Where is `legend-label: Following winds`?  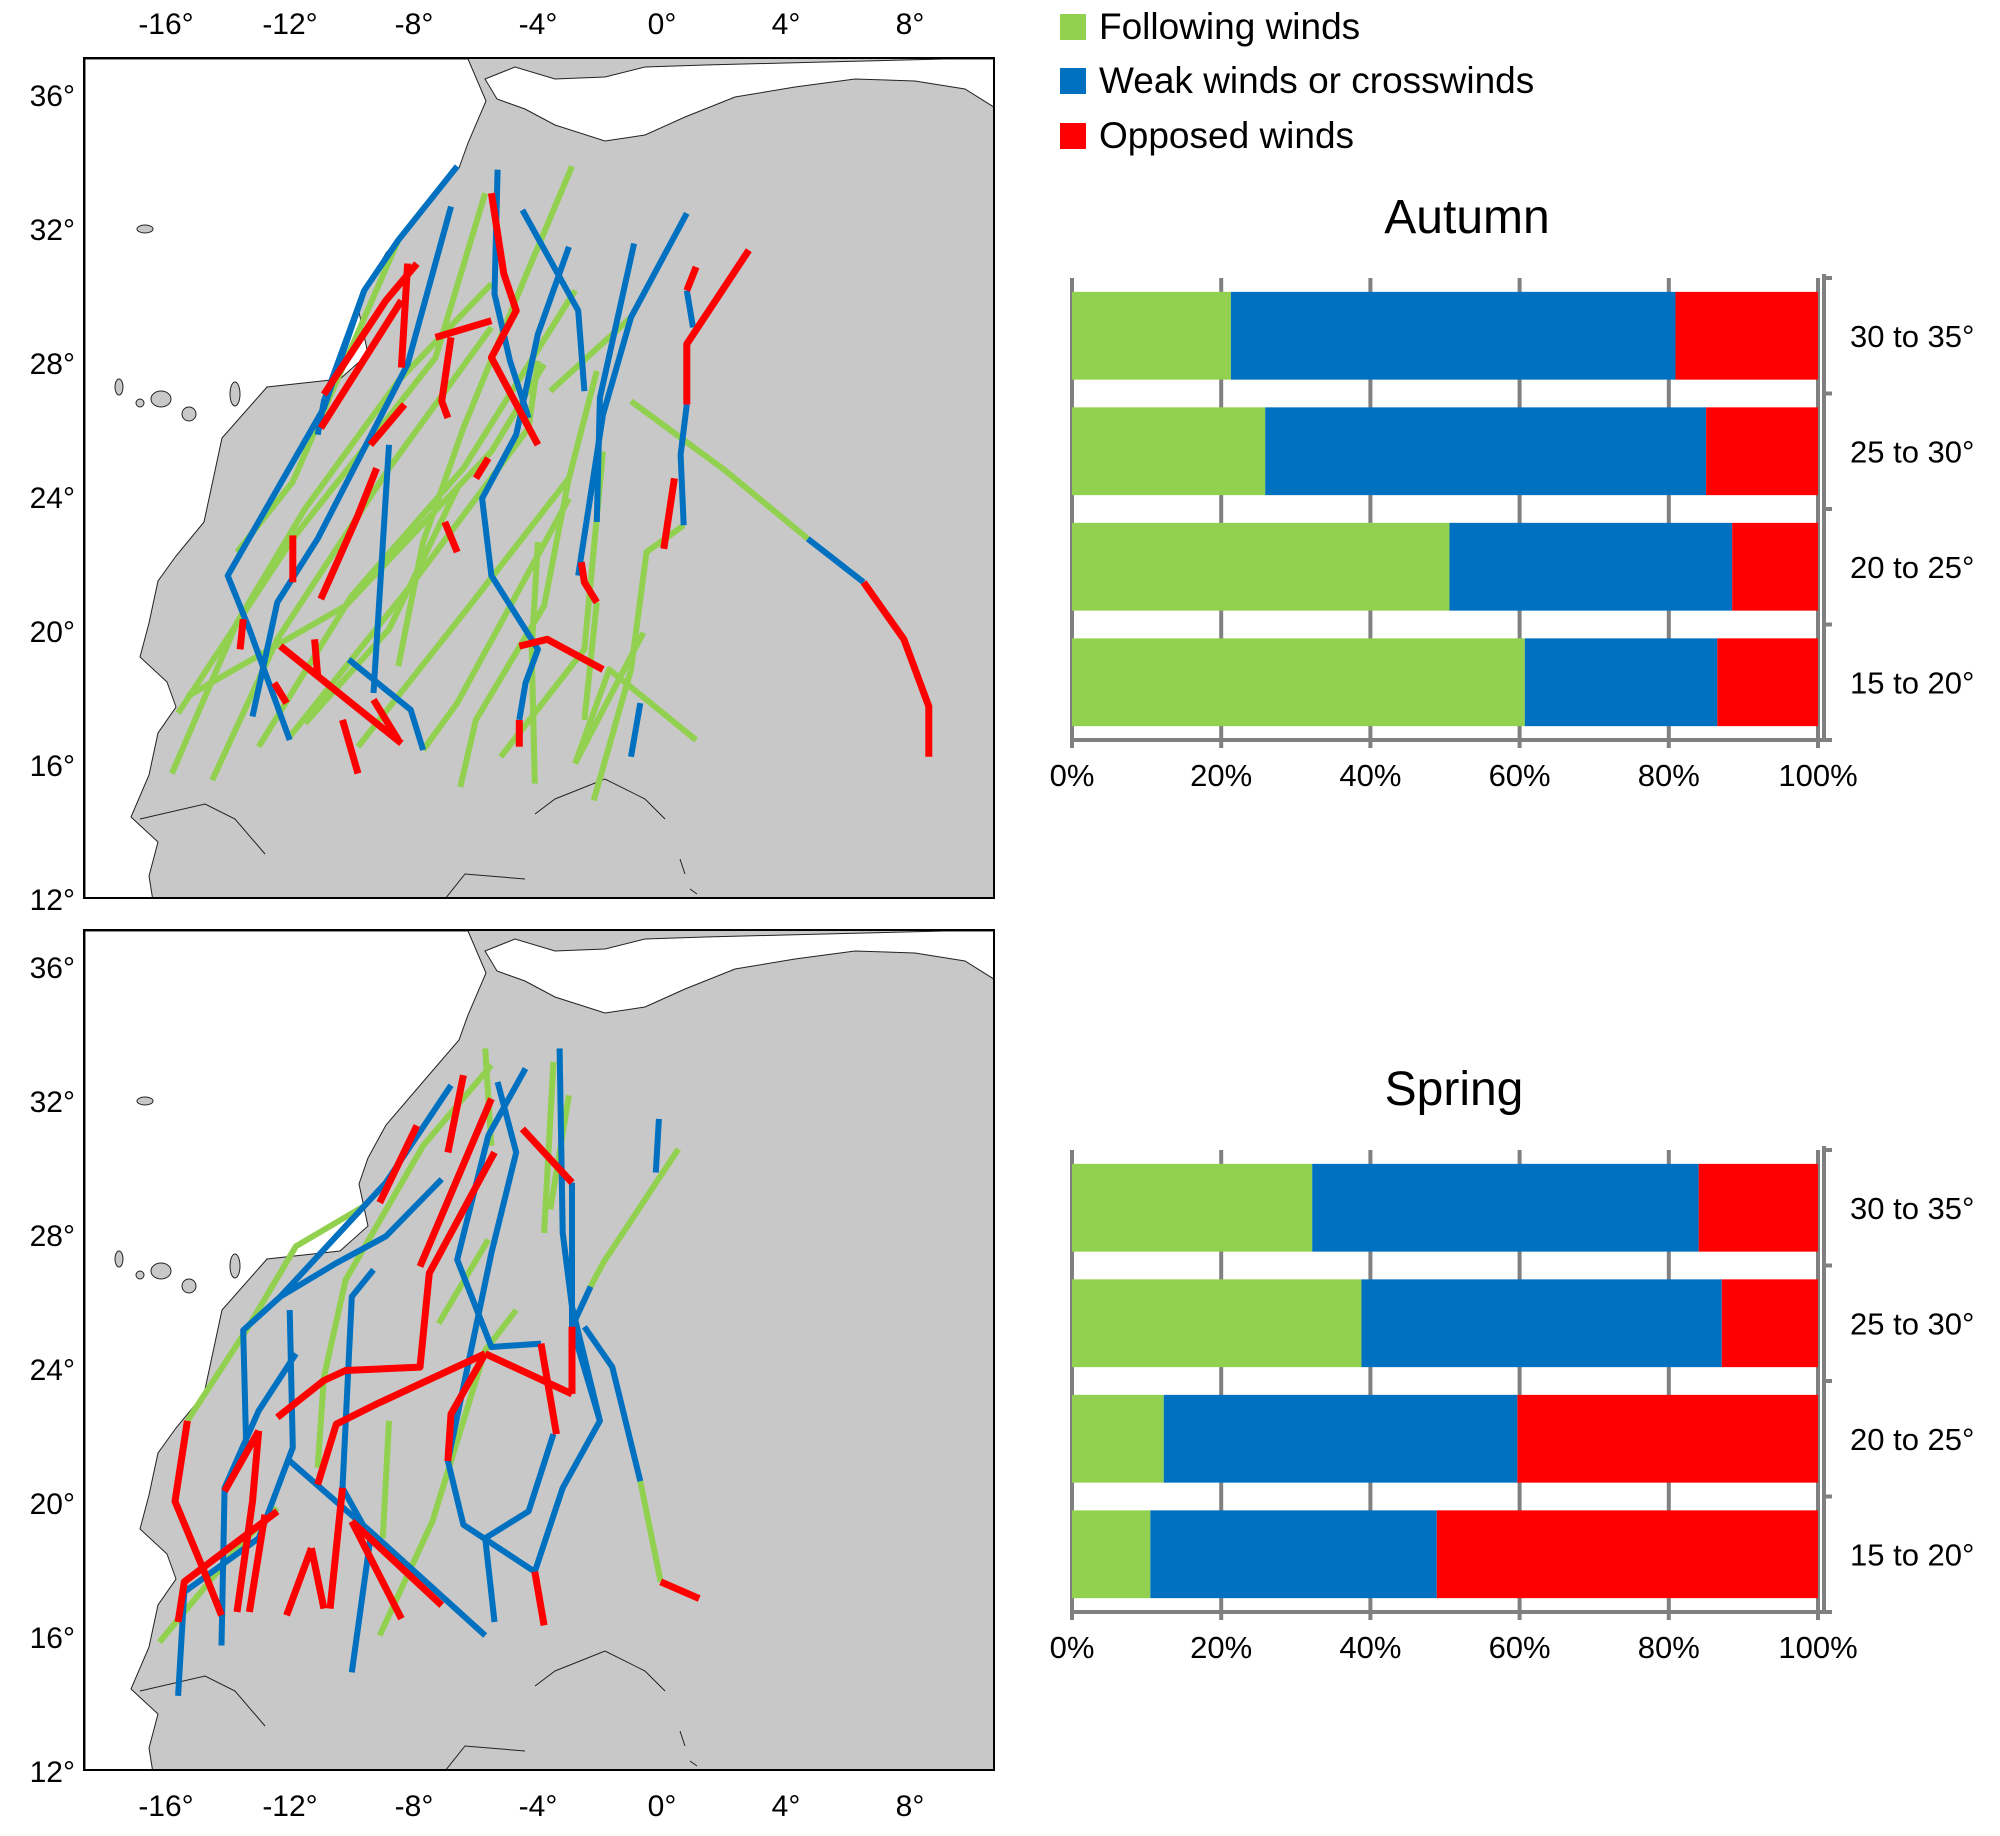 legend-label: Following winds is located at coordinates (1230, 26).